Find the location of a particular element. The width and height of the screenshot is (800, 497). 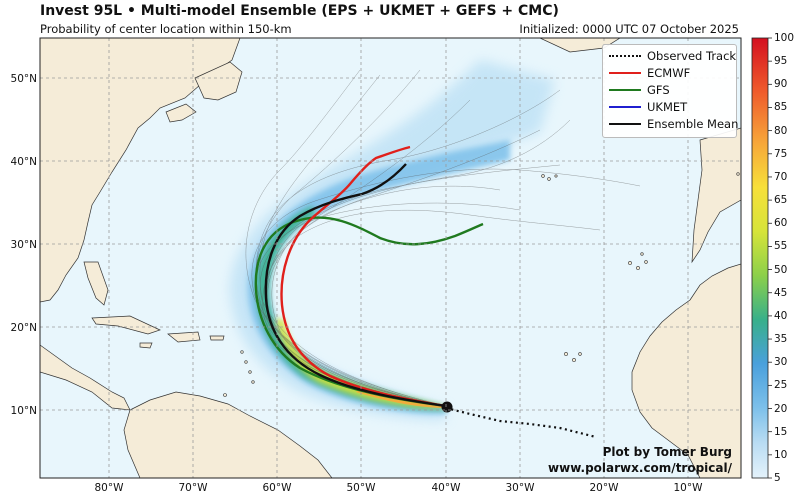

lon-label: 20°W is located at coordinates (605, 488).